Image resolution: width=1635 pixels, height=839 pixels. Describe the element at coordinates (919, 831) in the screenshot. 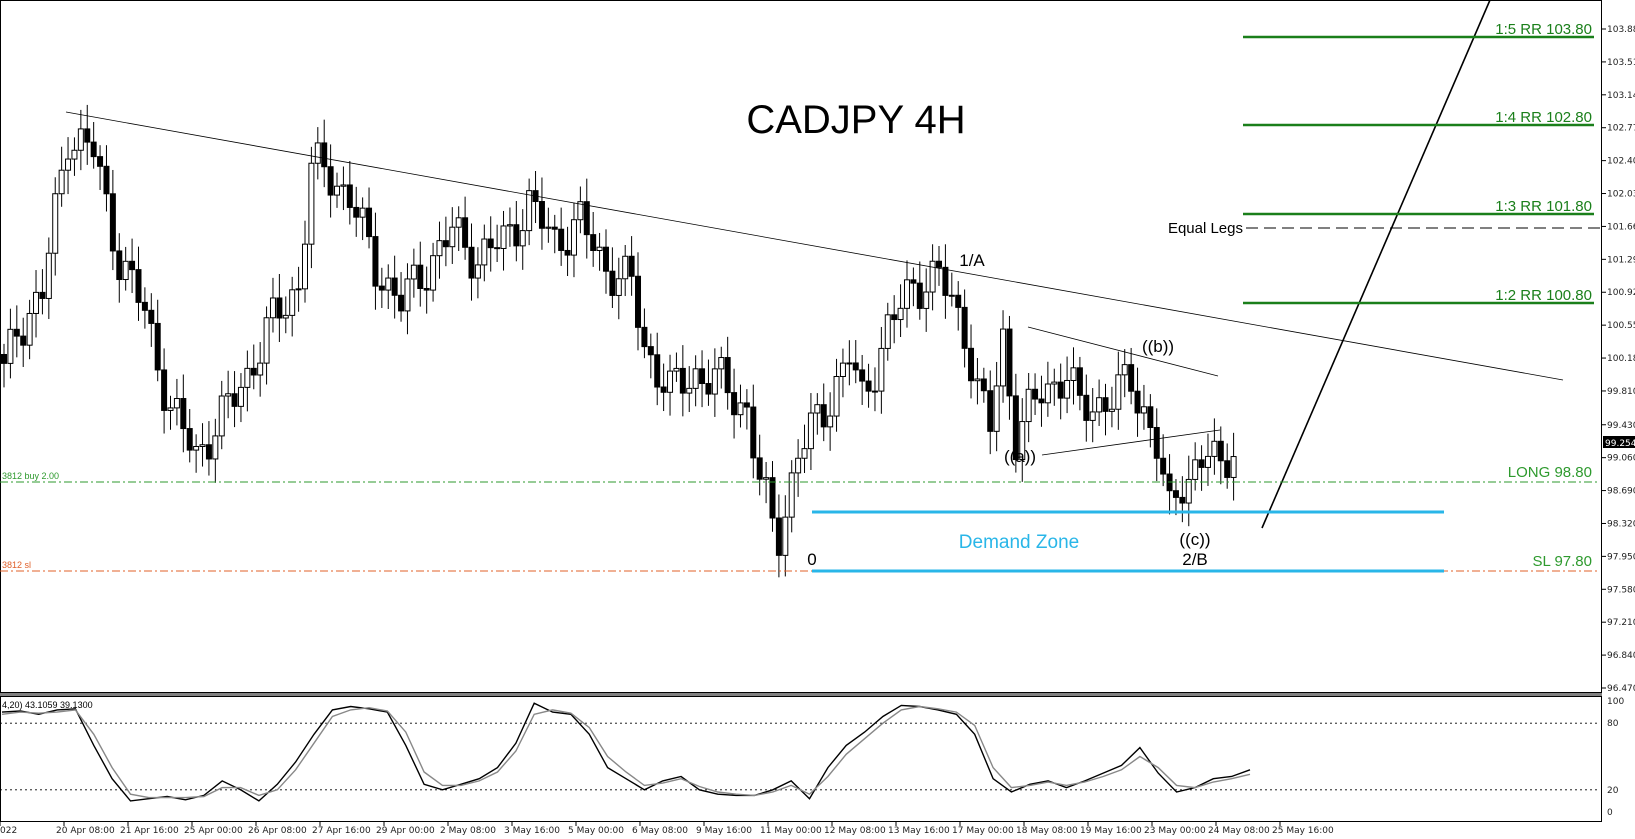

I see `x-tick-label: 13 May 16:00` at that location.